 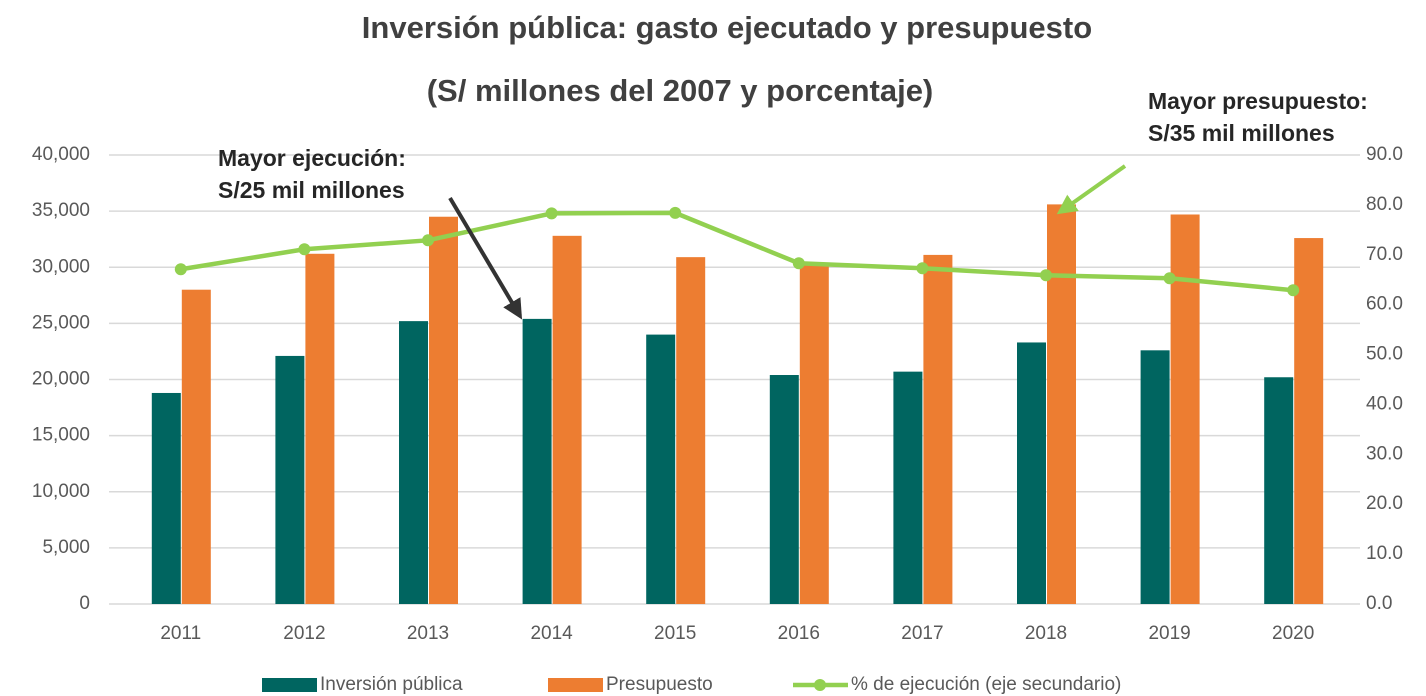 I want to click on x-tick-label: 2015, so click(x=675, y=633).